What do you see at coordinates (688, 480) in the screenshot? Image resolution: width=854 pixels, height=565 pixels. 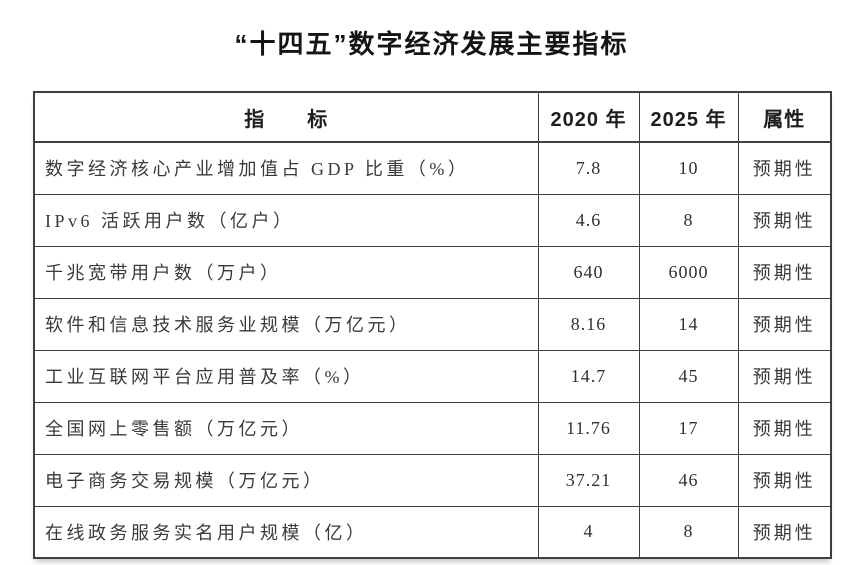 I see `value-2025-cell: 46` at bounding box center [688, 480].